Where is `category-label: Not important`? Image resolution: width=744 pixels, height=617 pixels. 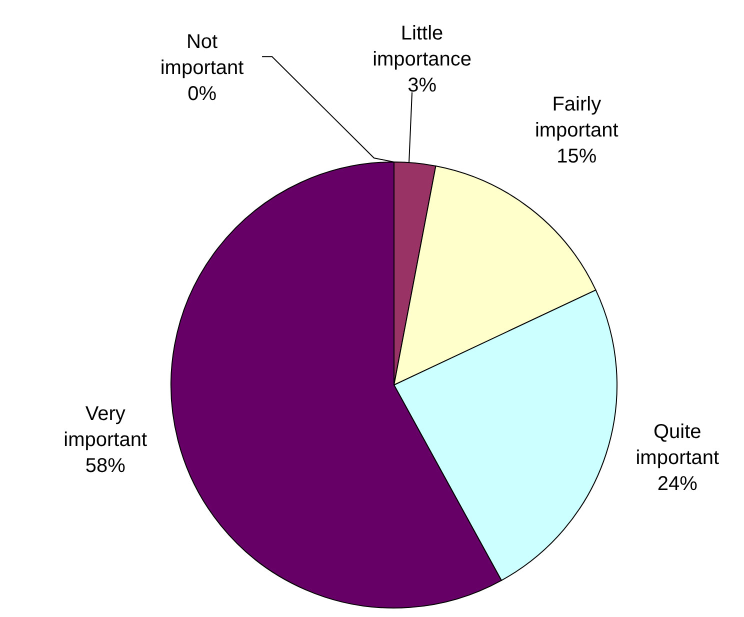
category-label: Not important is located at coordinates (202, 55).